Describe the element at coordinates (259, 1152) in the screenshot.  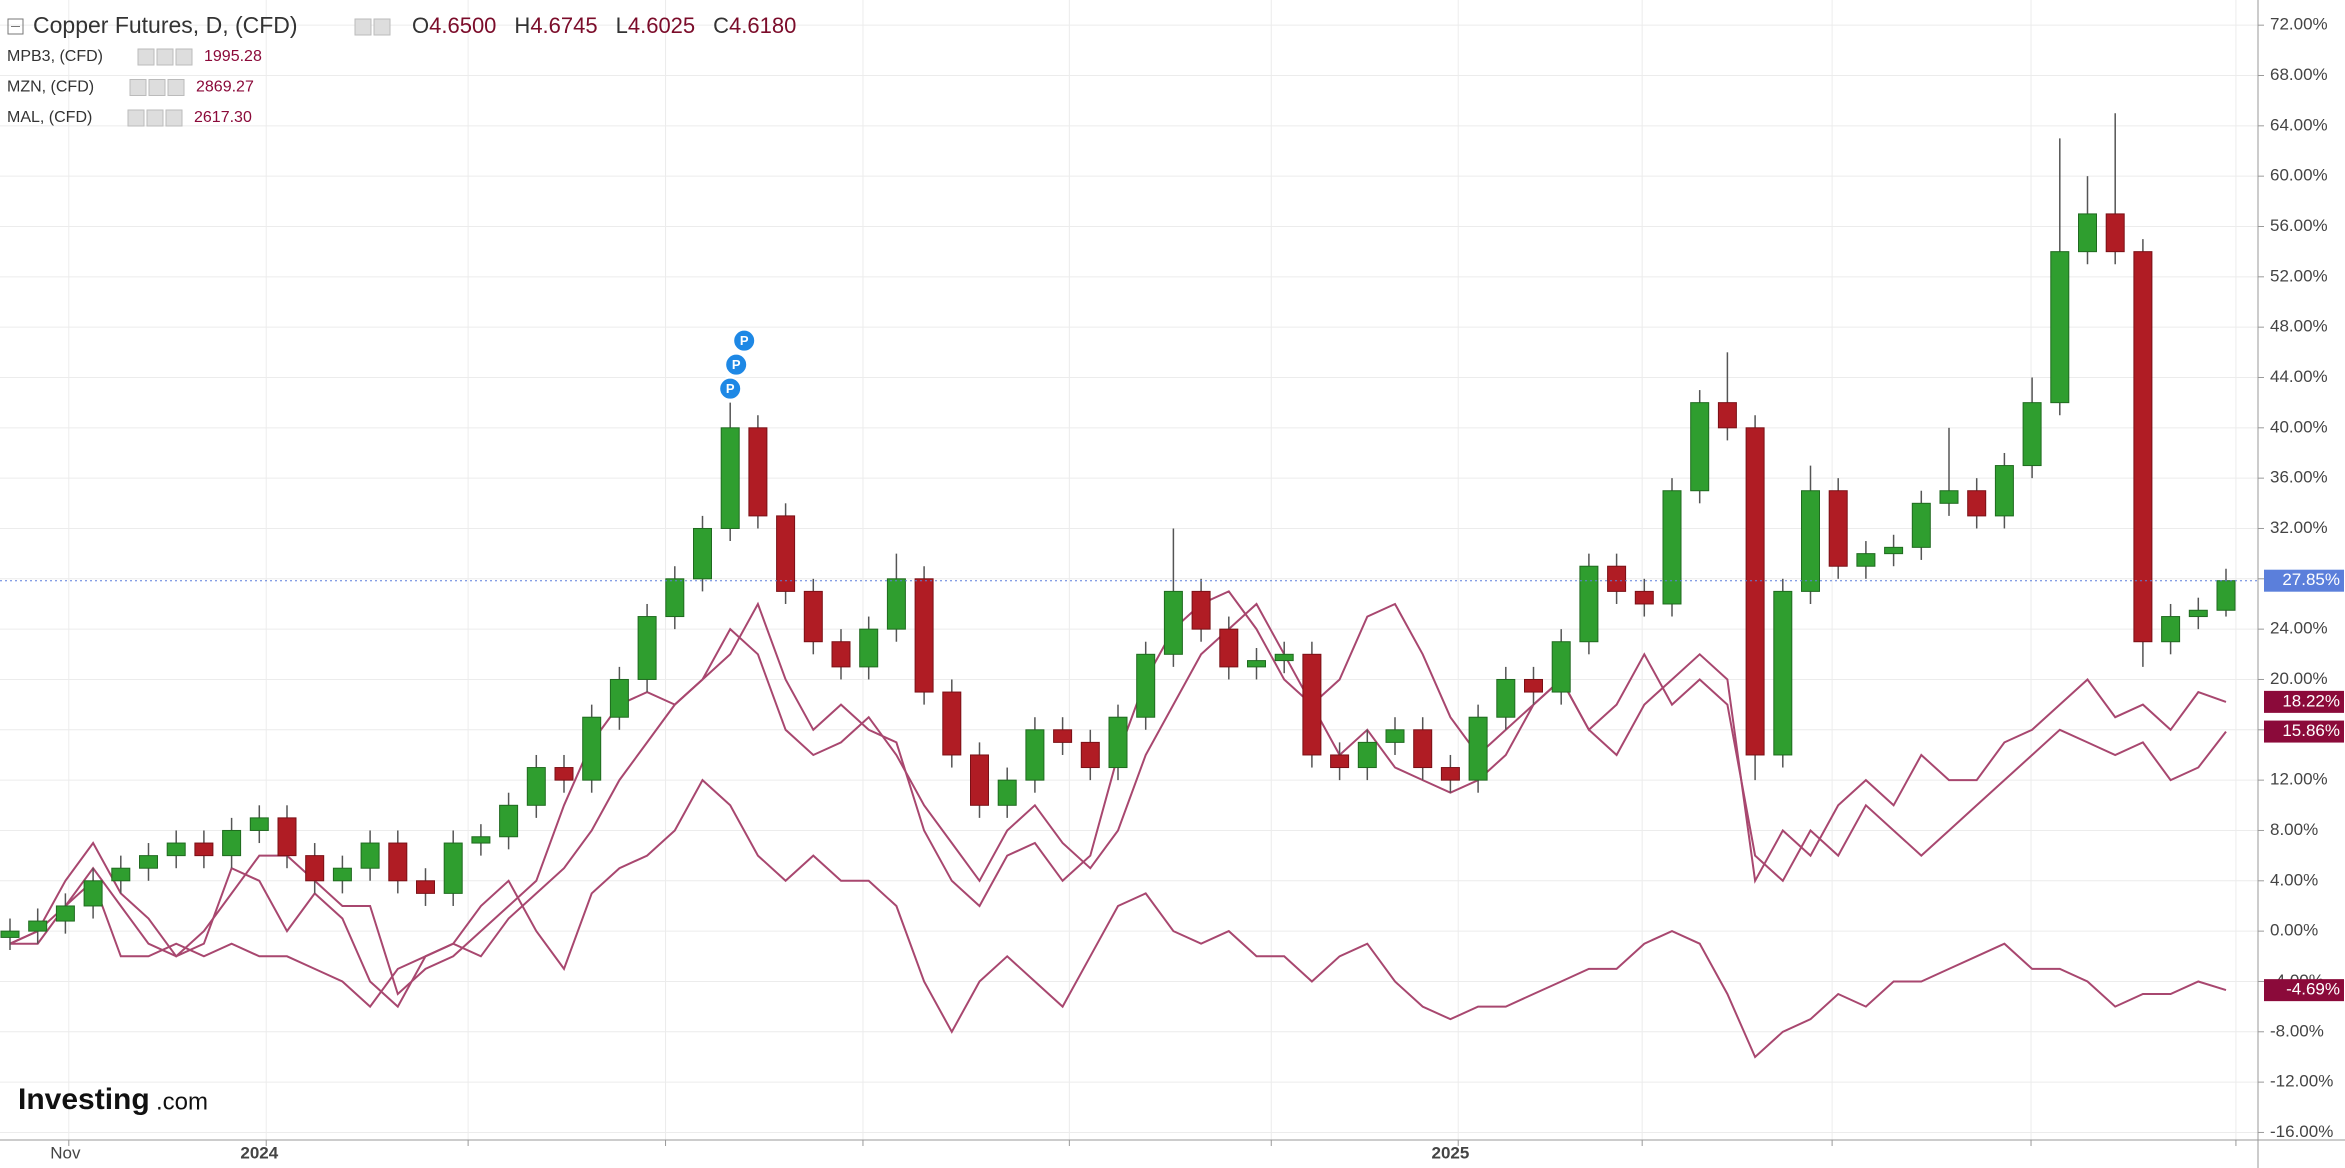
I see `x-tick-label: 2024` at that location.